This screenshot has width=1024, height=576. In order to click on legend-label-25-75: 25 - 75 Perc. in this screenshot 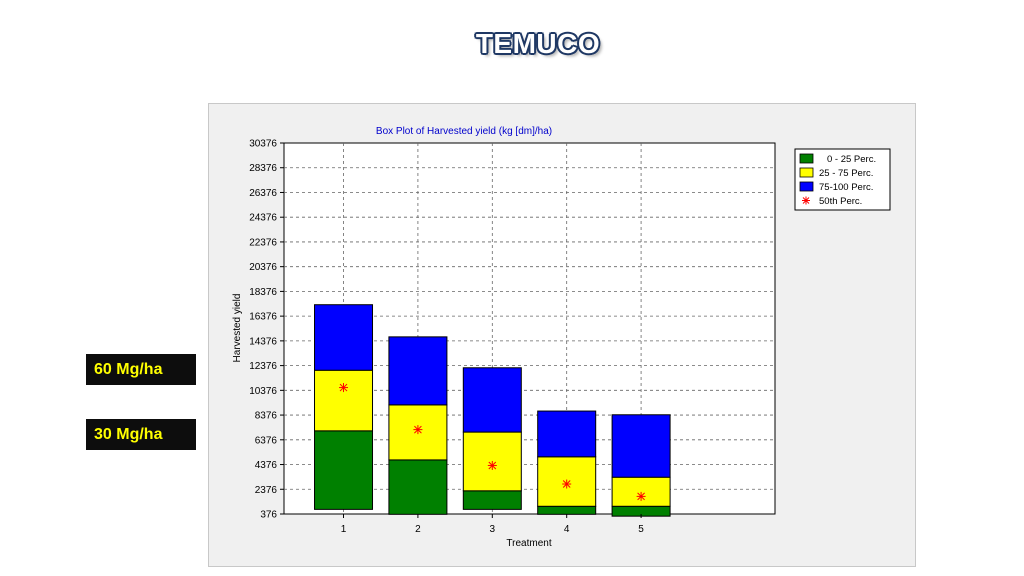, I will do `click(846, 173)`.